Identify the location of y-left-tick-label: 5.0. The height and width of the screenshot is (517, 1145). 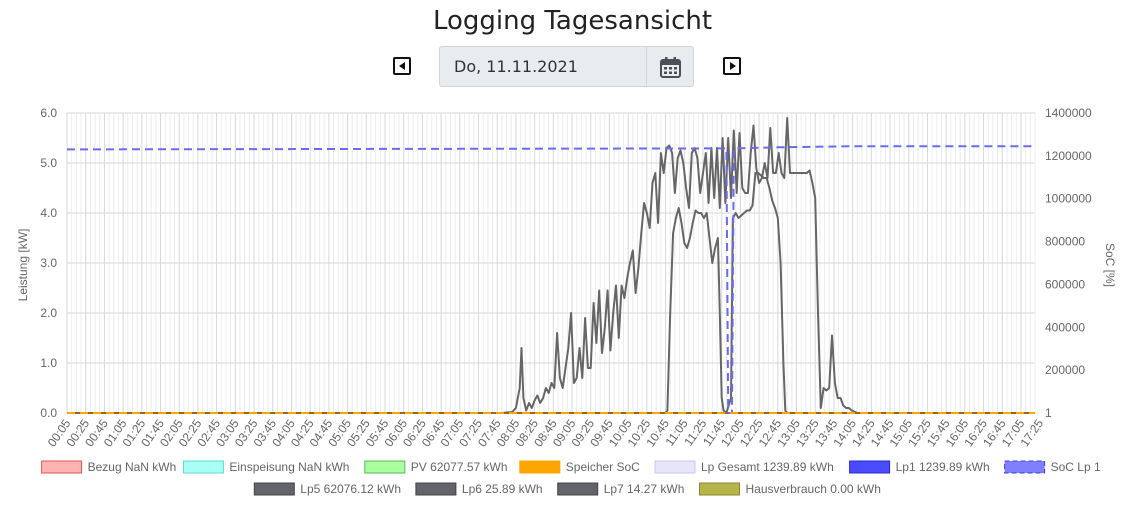
(48, 163).